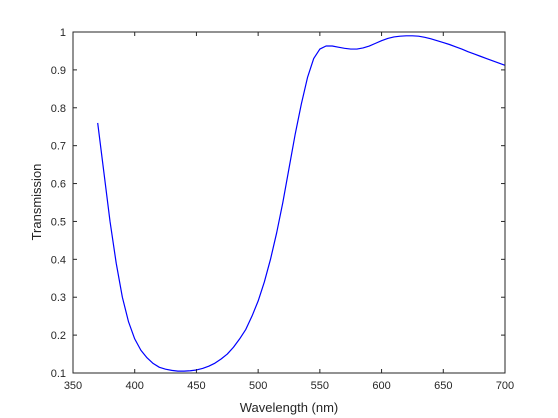 The image size is (558, 418). I want to click on y-tick-label: 0.2, so click(58, 336).